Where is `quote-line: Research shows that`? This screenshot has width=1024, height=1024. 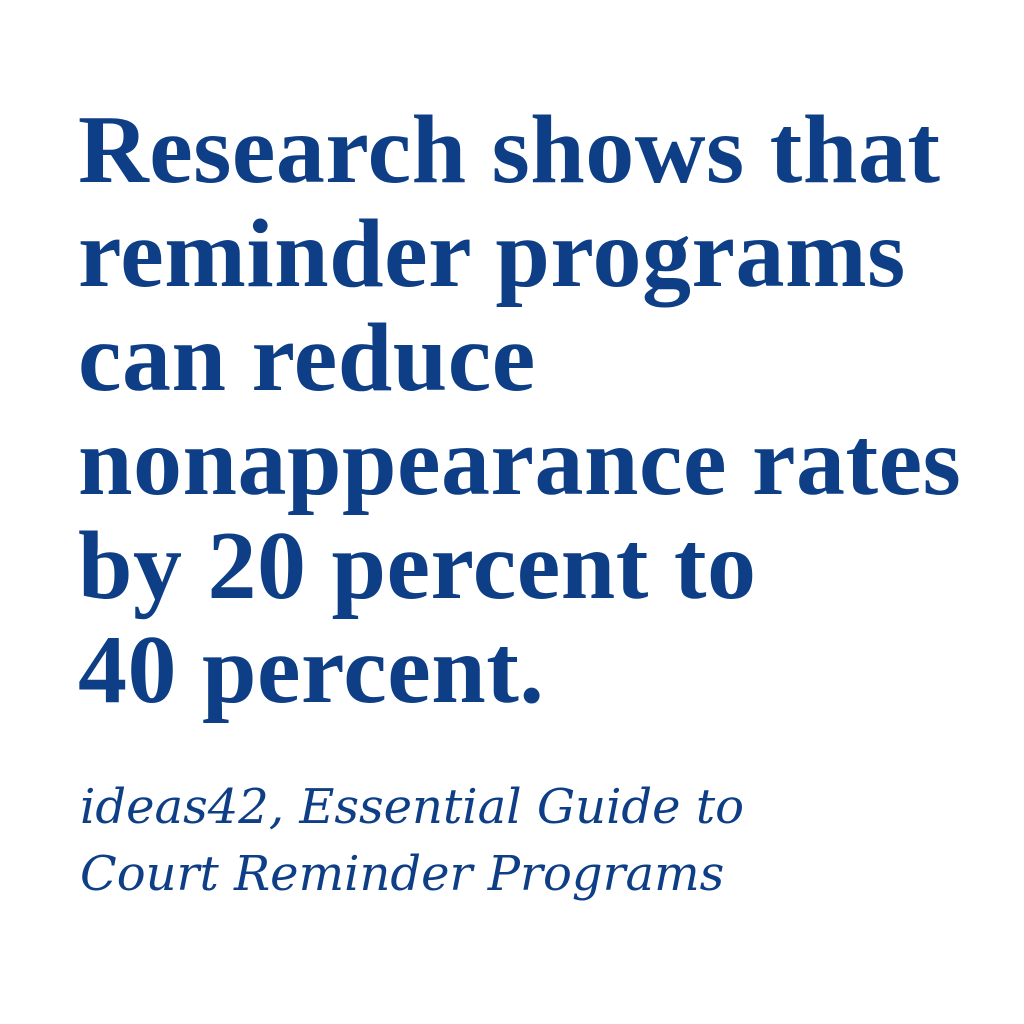
quote-line: Research shows that is located at coordinates (509, 150).